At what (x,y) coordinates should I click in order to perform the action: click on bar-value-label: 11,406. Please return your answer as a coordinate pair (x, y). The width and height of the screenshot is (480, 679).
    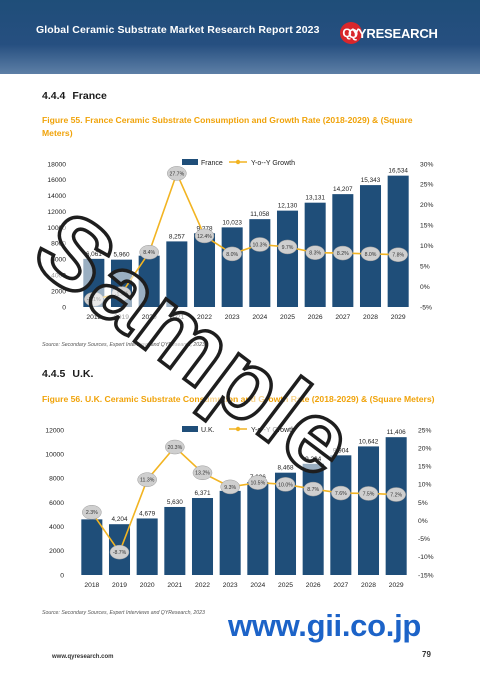
    Looking at the image, I should click on (397, 432).